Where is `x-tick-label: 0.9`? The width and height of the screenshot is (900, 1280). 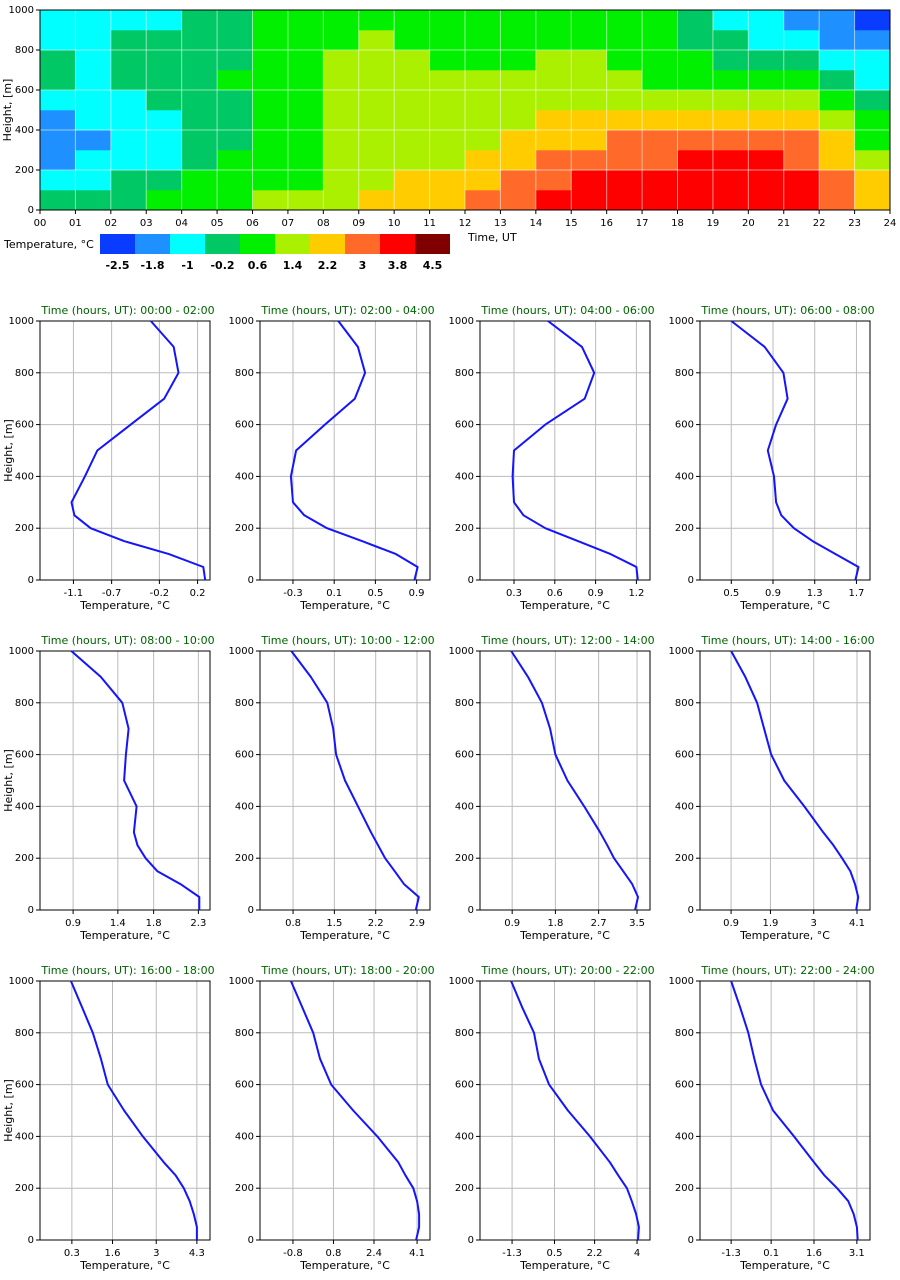
x-tick-label: 0.9 is located at coordinates (512, 923).